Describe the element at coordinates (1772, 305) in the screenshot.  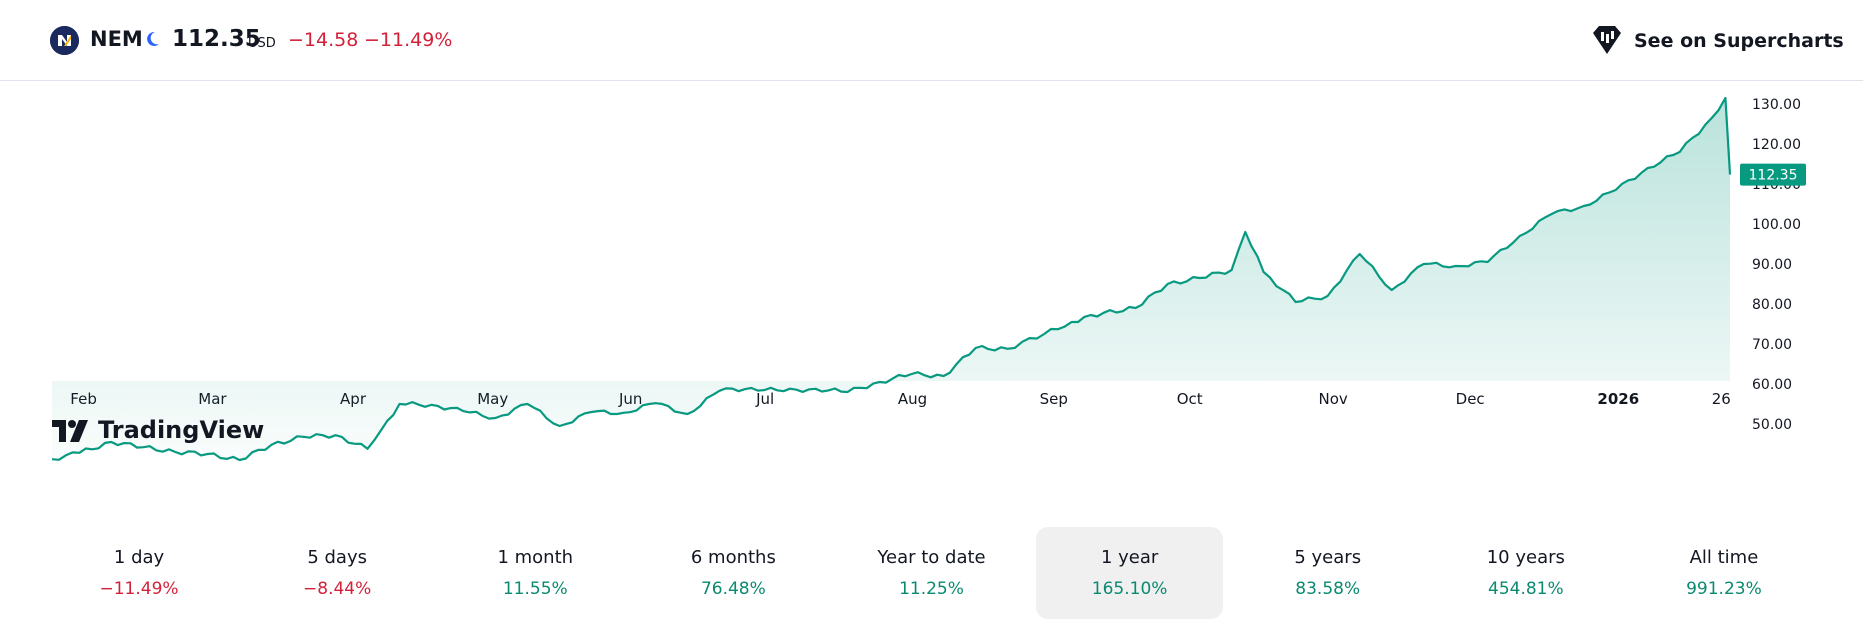
I see `y-tick-label: 80.00` at that location.